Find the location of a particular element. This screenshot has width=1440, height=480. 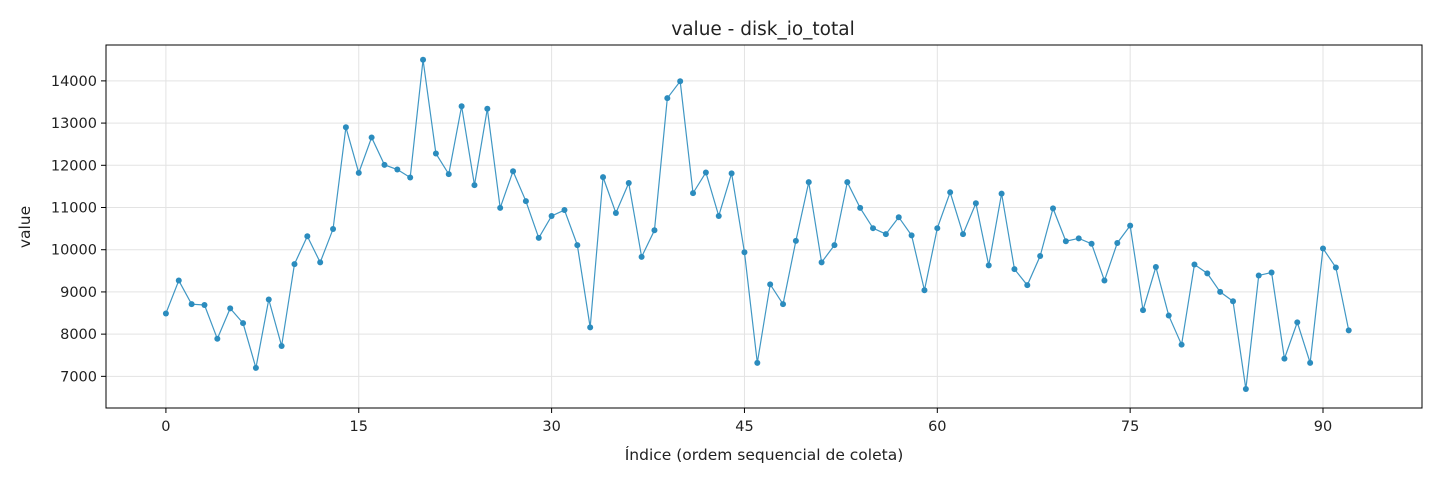

x-axis: 0 15 30 45 60 75 90 is located at coordinates (746, 421).